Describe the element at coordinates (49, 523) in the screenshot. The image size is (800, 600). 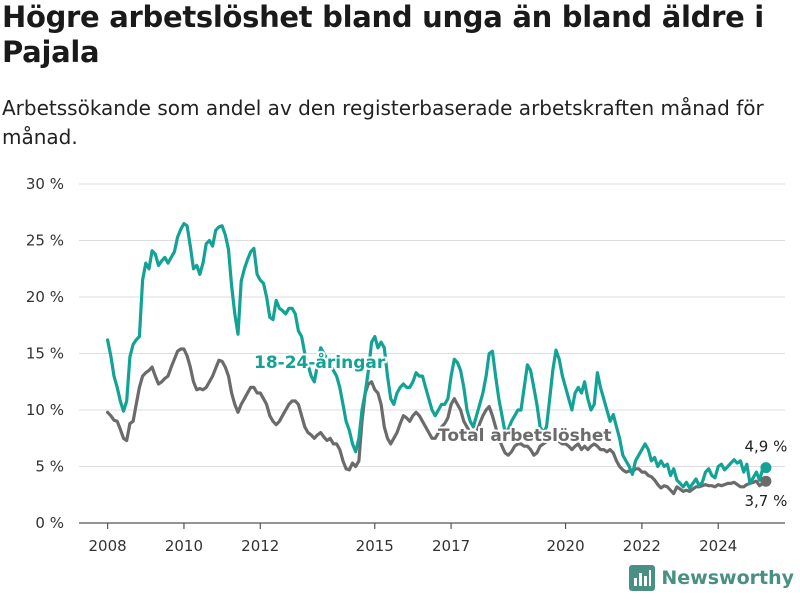
I see `y-tick-label: 0 %` at that location.